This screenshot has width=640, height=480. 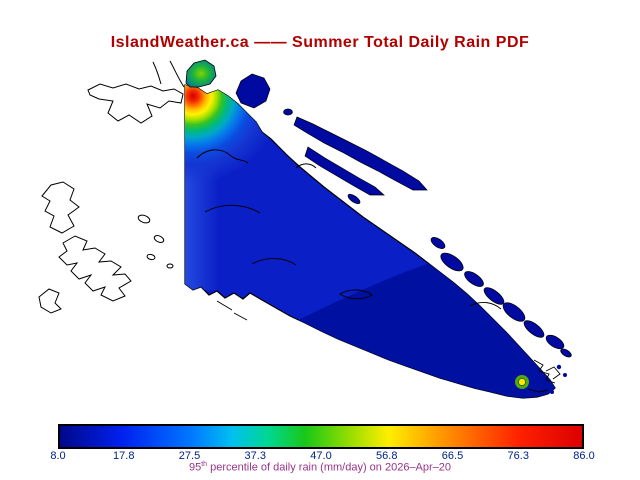 I want to click on mainland-west-blob-b, so click(x=95, y=268).